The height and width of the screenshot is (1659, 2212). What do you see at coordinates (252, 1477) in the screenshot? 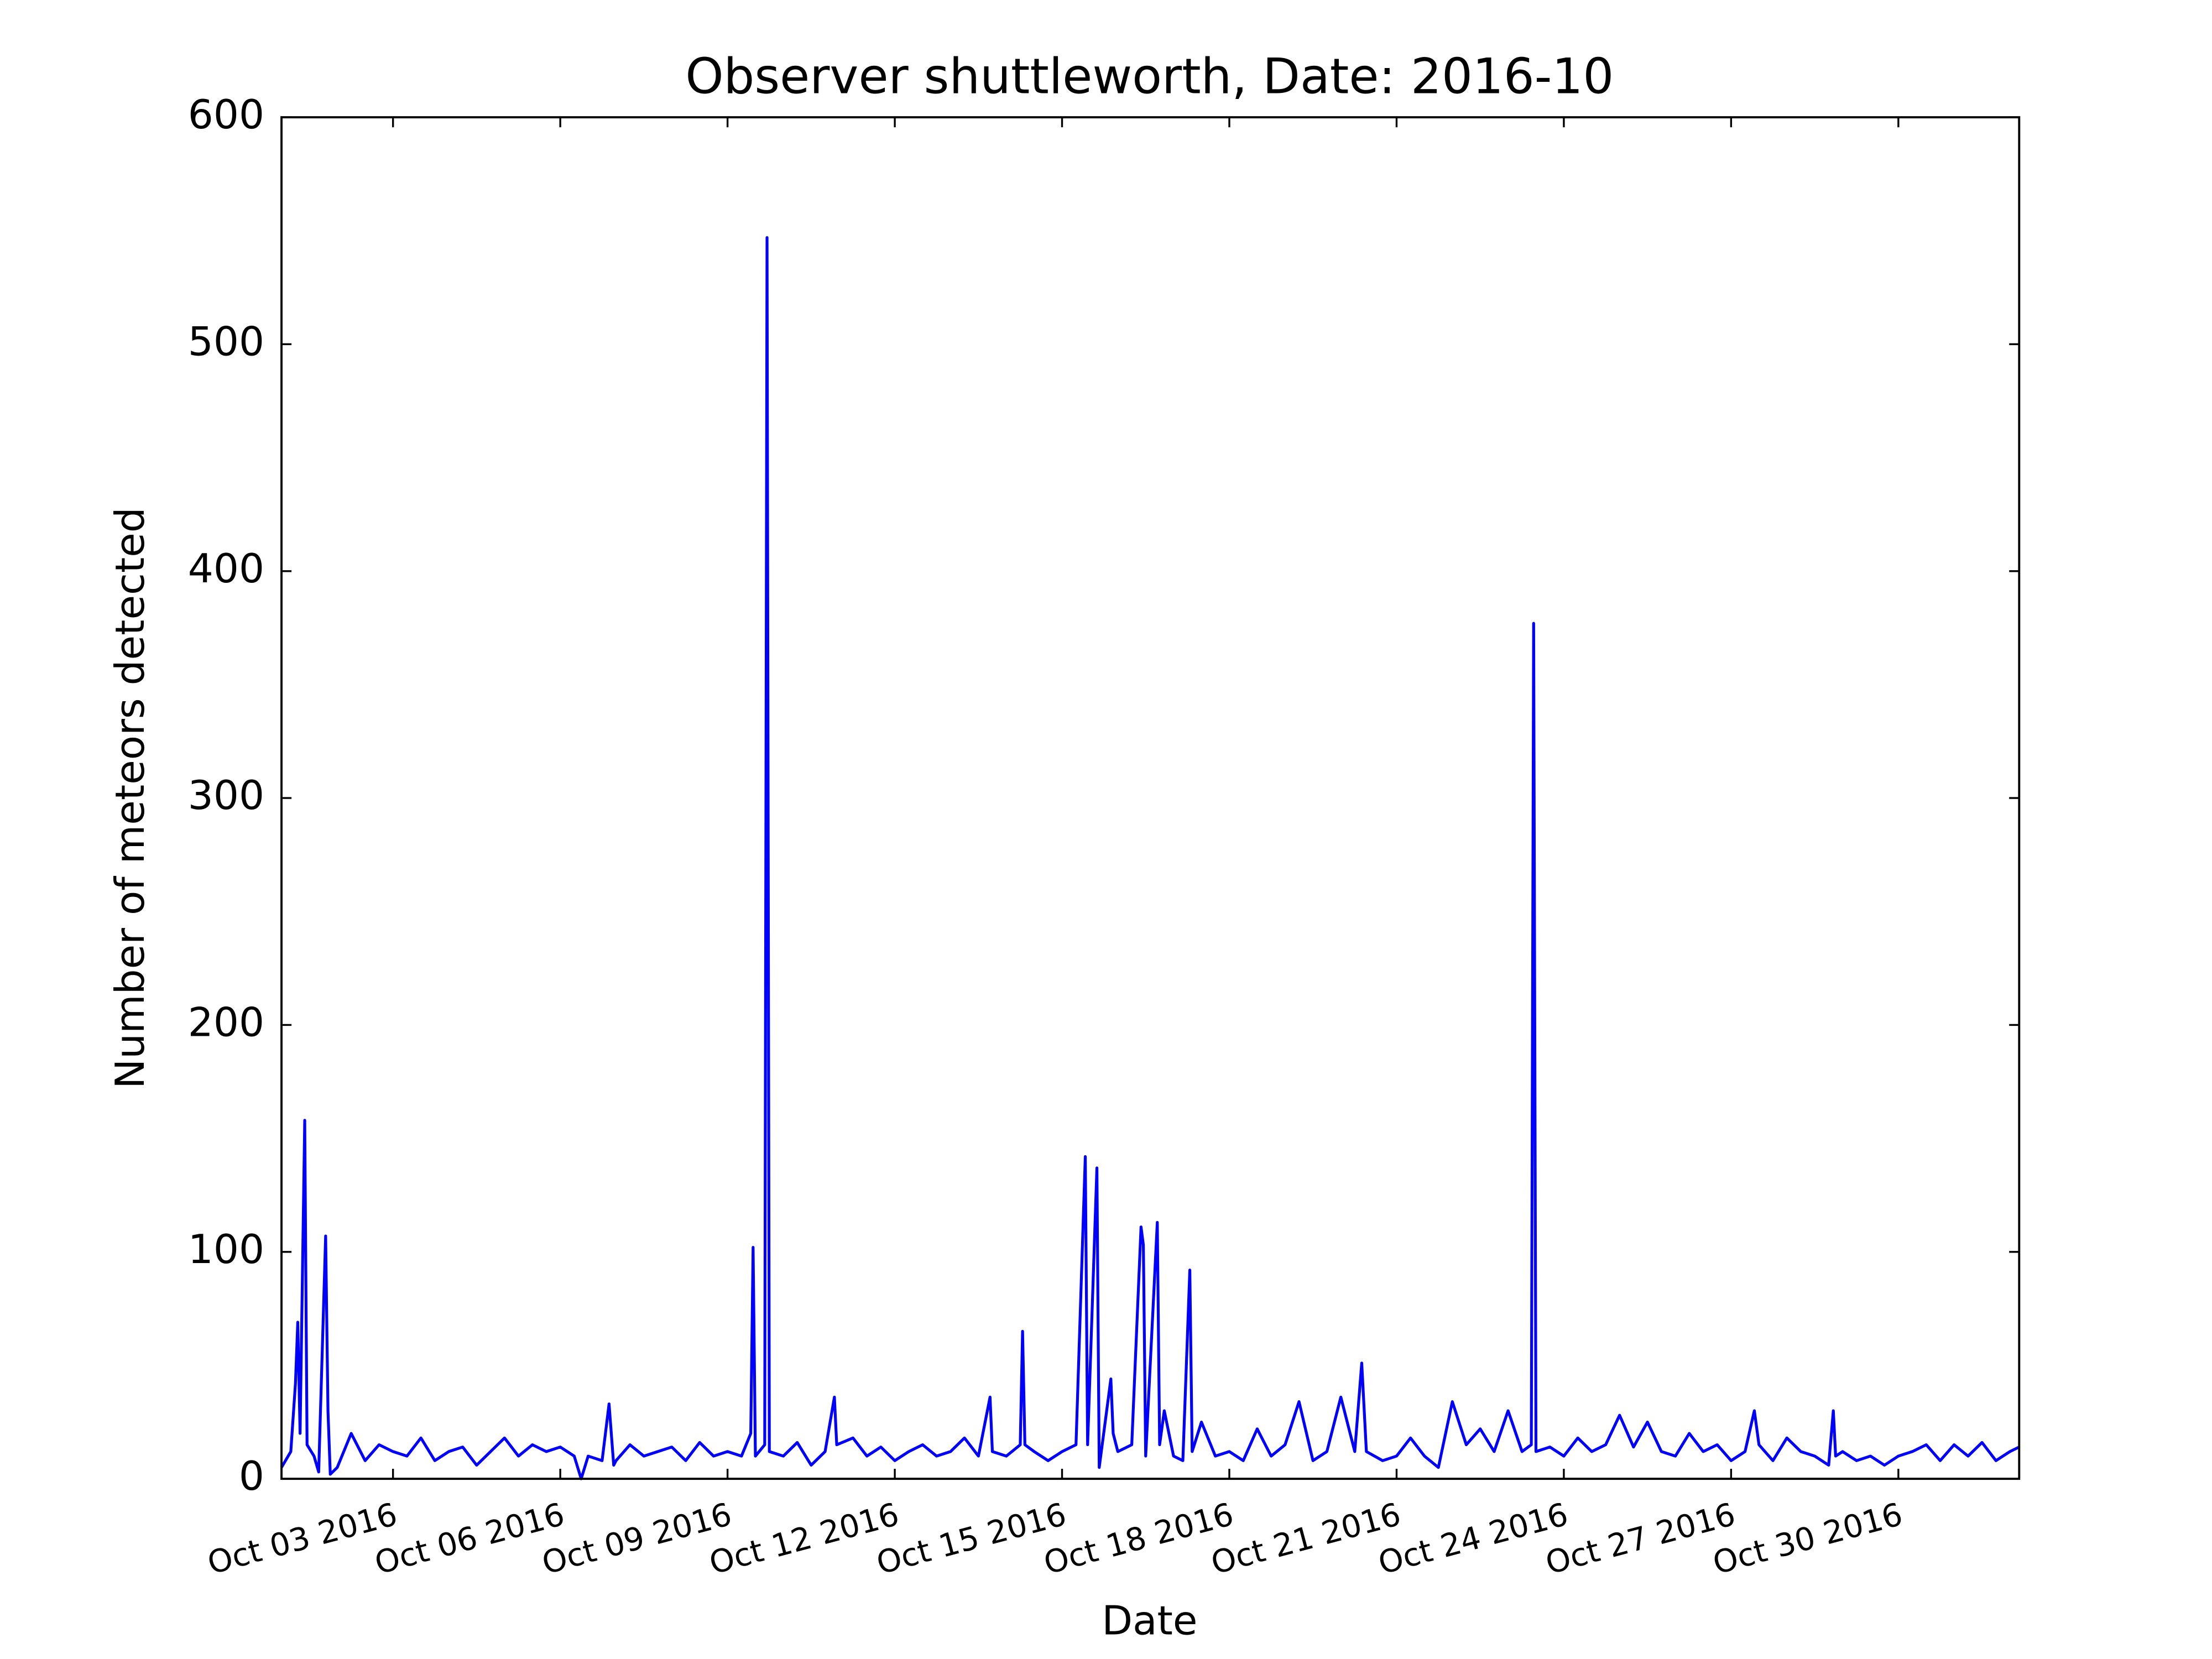
I see `y-tick-label: 0` at bounding box center [252, 1477].